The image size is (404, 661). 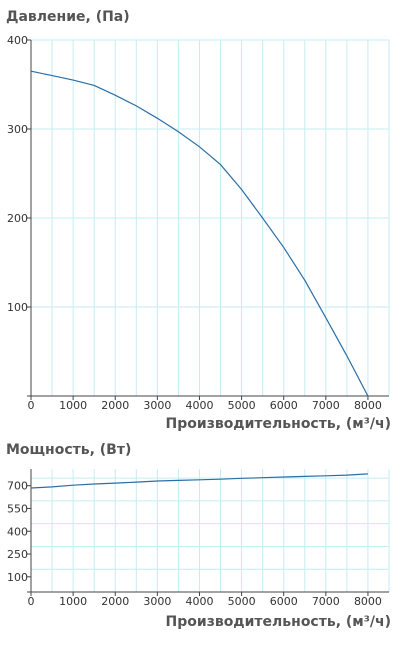 I want to click on power-x-tick-label: 4000, so click(x=199, y=601).